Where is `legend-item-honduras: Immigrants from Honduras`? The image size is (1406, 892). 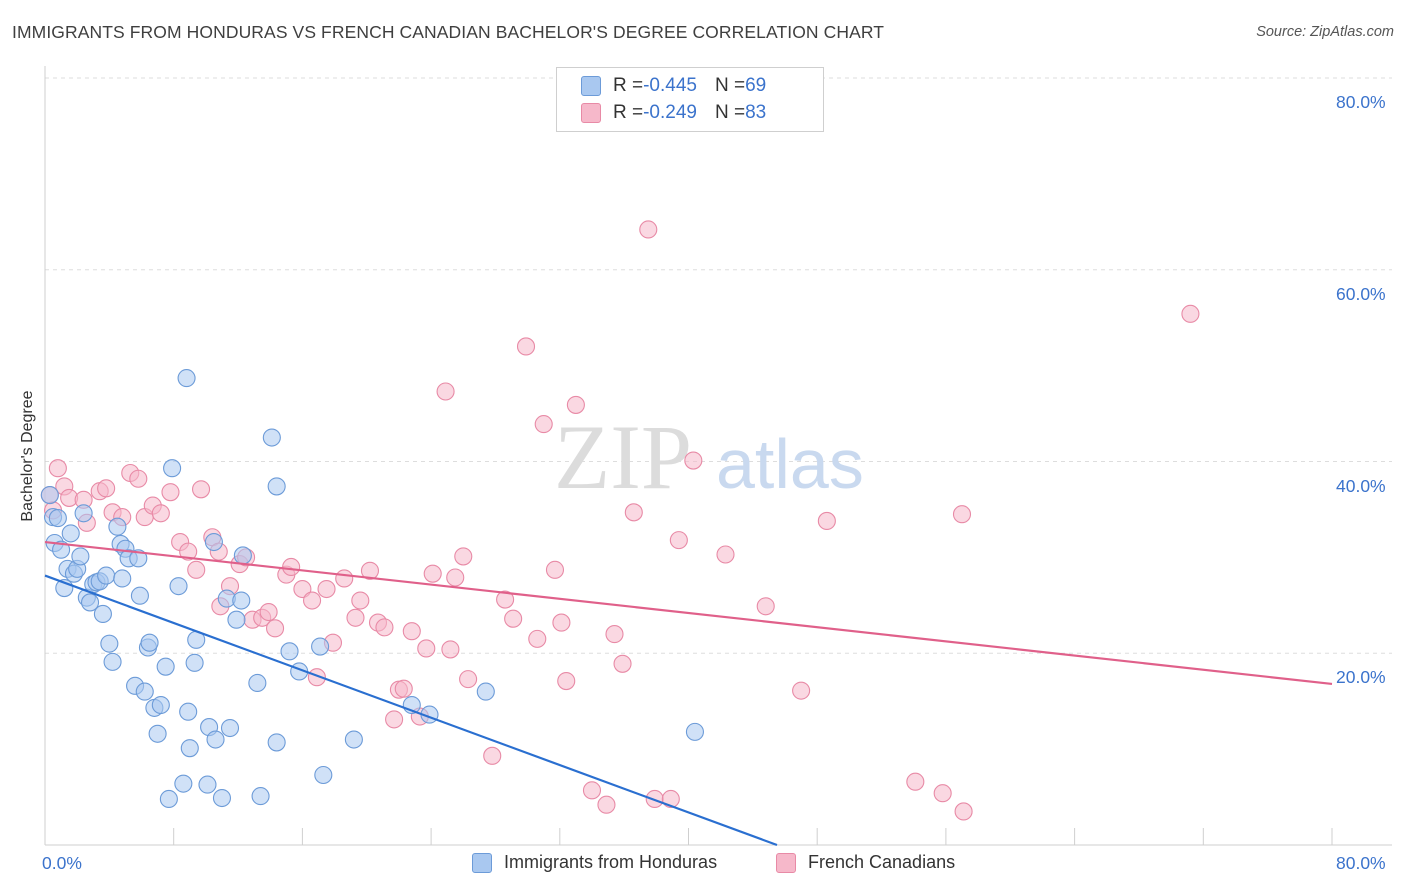
legend-item-honduras: Immigrants from Honduras is located at coordinates (594, 862).